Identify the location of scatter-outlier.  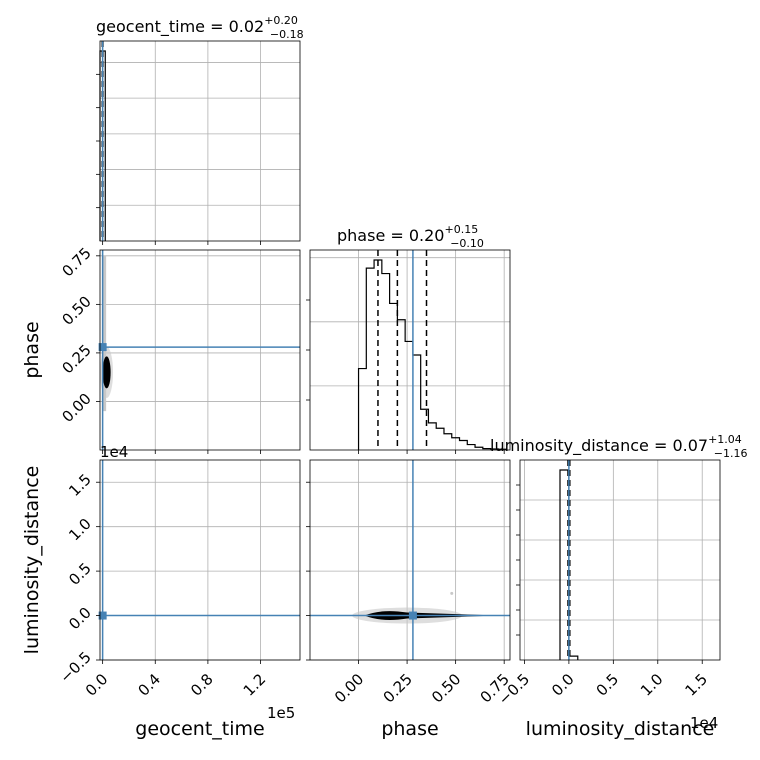
(452, 593).